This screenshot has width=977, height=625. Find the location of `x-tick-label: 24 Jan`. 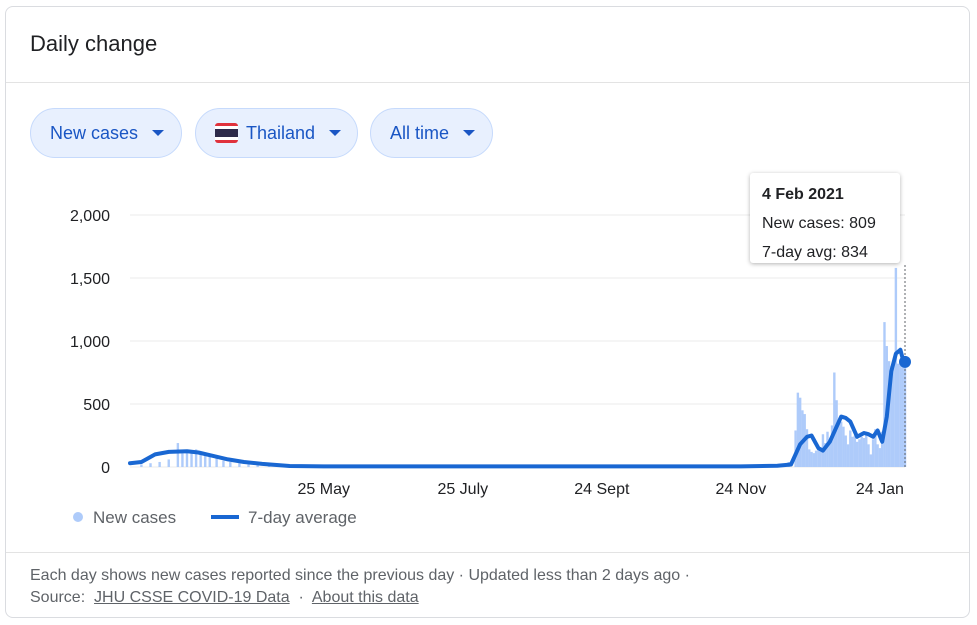

x-tick-label: 24 Jan is located at coordinates (880, 489).